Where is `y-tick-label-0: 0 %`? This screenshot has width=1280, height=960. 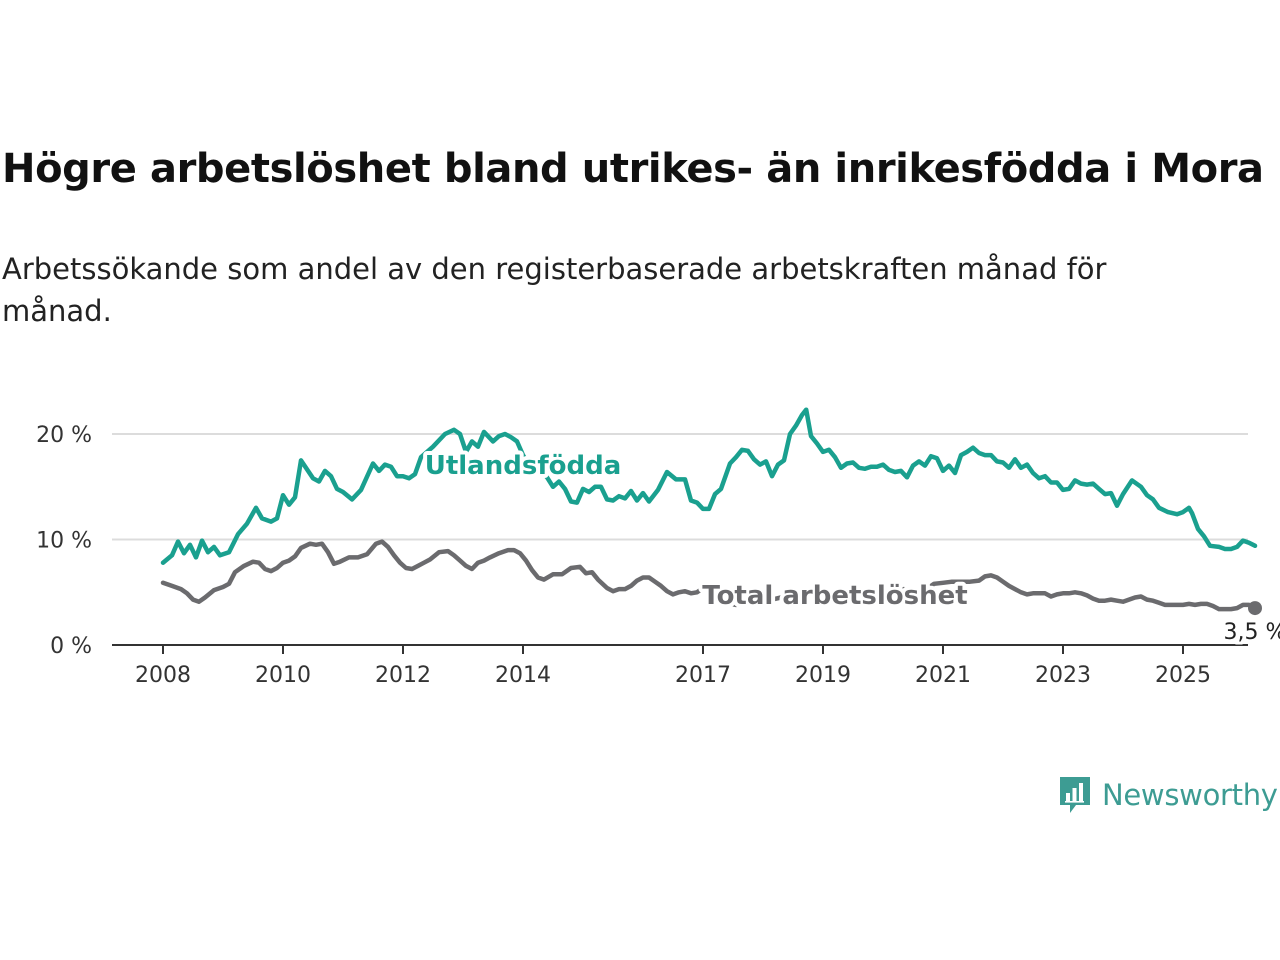
y-tick-label-0: 0 % is located at coordinates (71, 646).